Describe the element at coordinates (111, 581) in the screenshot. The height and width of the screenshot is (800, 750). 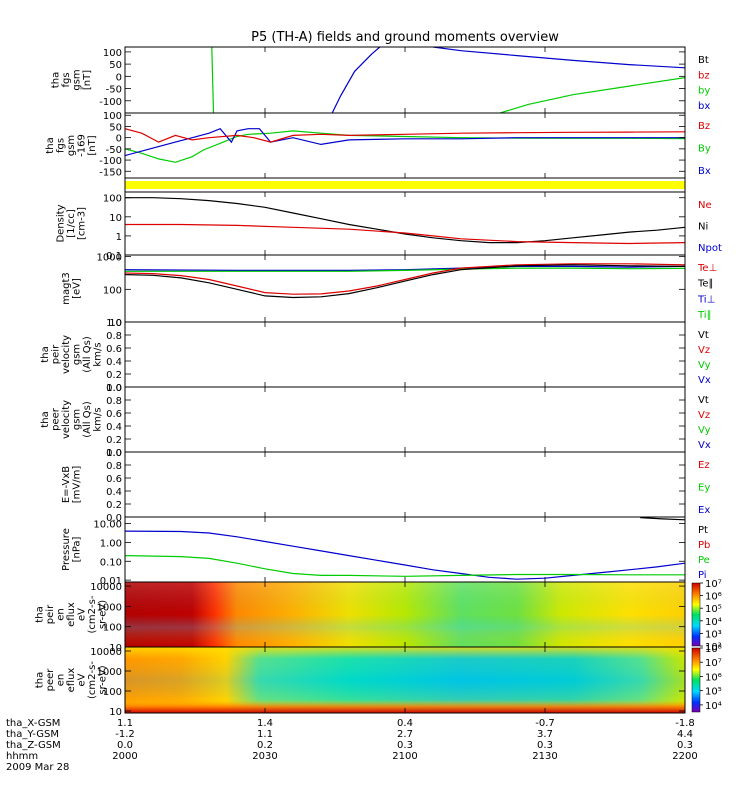
I see `y-tick-label: 0.01` at that location.